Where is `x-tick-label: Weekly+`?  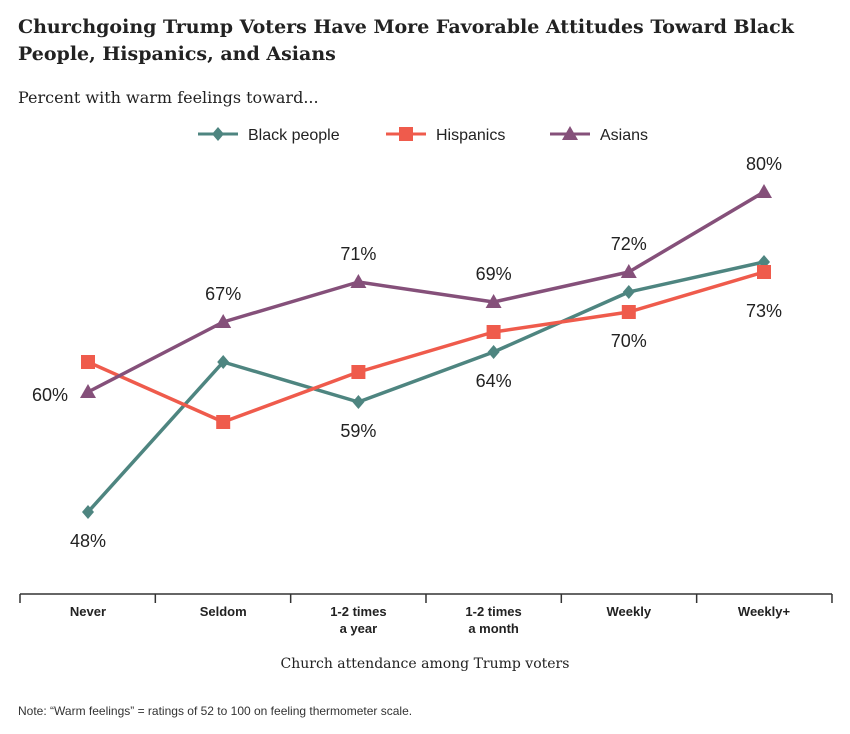 x-tick-label: Weekly+ is located at coordinates (764, 611).